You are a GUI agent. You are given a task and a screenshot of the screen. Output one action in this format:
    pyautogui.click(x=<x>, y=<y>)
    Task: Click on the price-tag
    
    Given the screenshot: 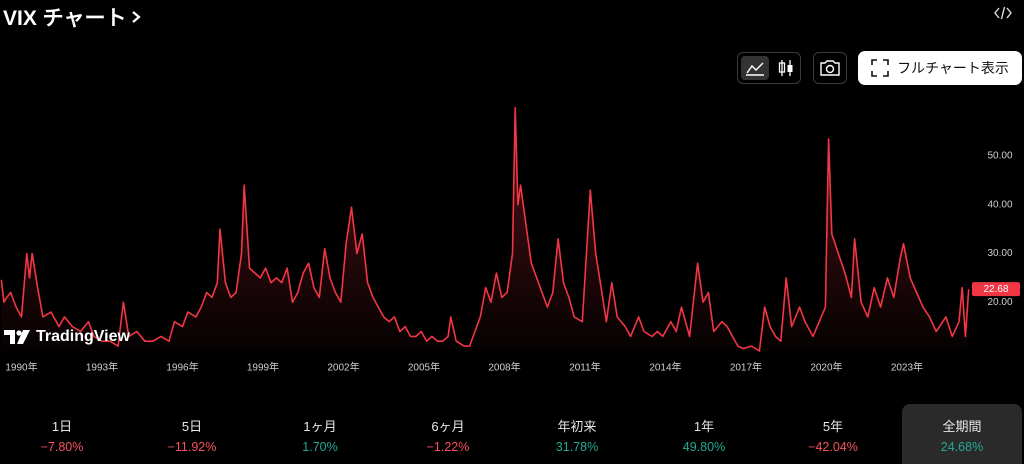 What is the action you would take?
    pyautogui.click(x=996, y=289)
    